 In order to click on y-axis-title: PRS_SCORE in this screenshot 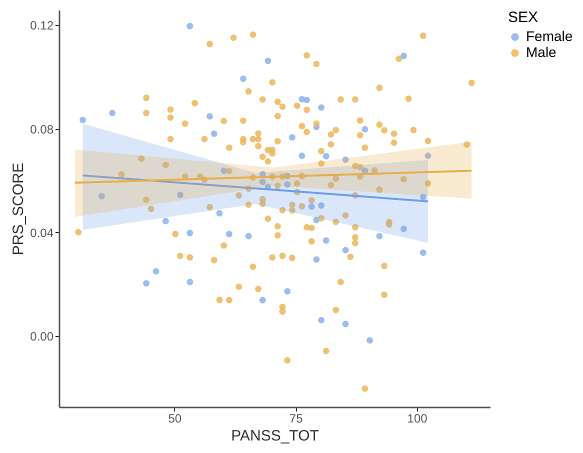, I will do `click(19, 209)`.